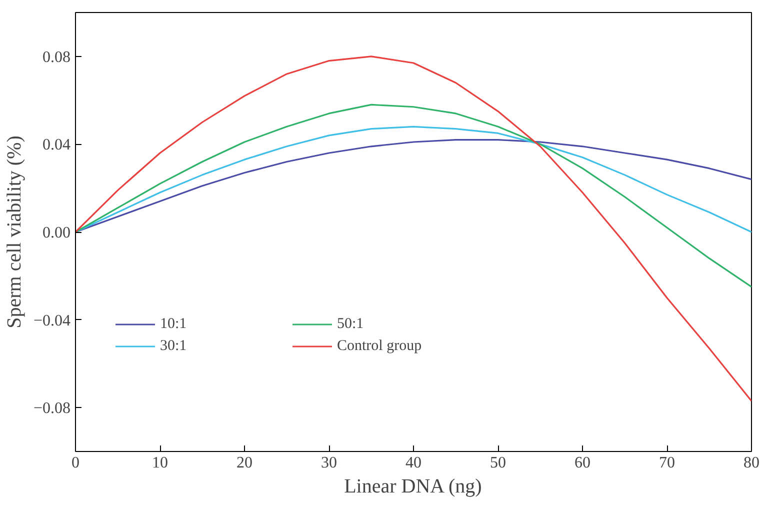  What do you see at coordinates (56, 57) in the screenshot?
I see `y-tick-label: 0.08` at bounding box center [56, 57].